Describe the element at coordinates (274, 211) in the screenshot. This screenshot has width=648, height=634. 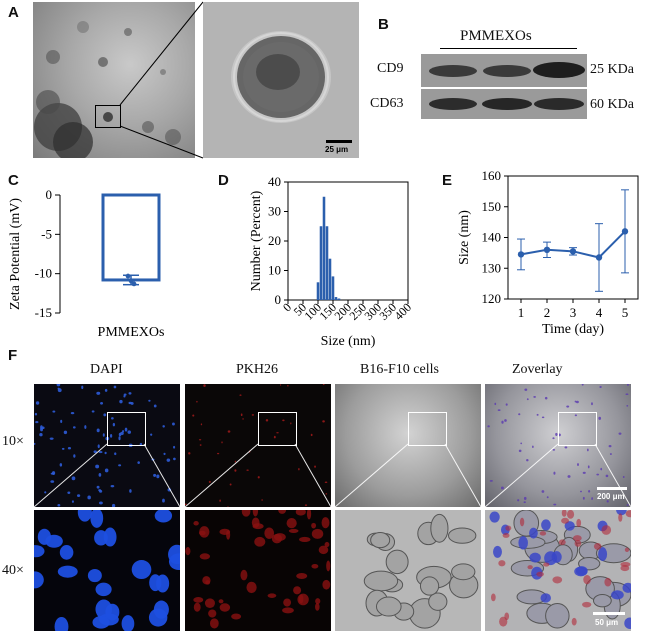
I see `y-tick-label: 30` at that location.